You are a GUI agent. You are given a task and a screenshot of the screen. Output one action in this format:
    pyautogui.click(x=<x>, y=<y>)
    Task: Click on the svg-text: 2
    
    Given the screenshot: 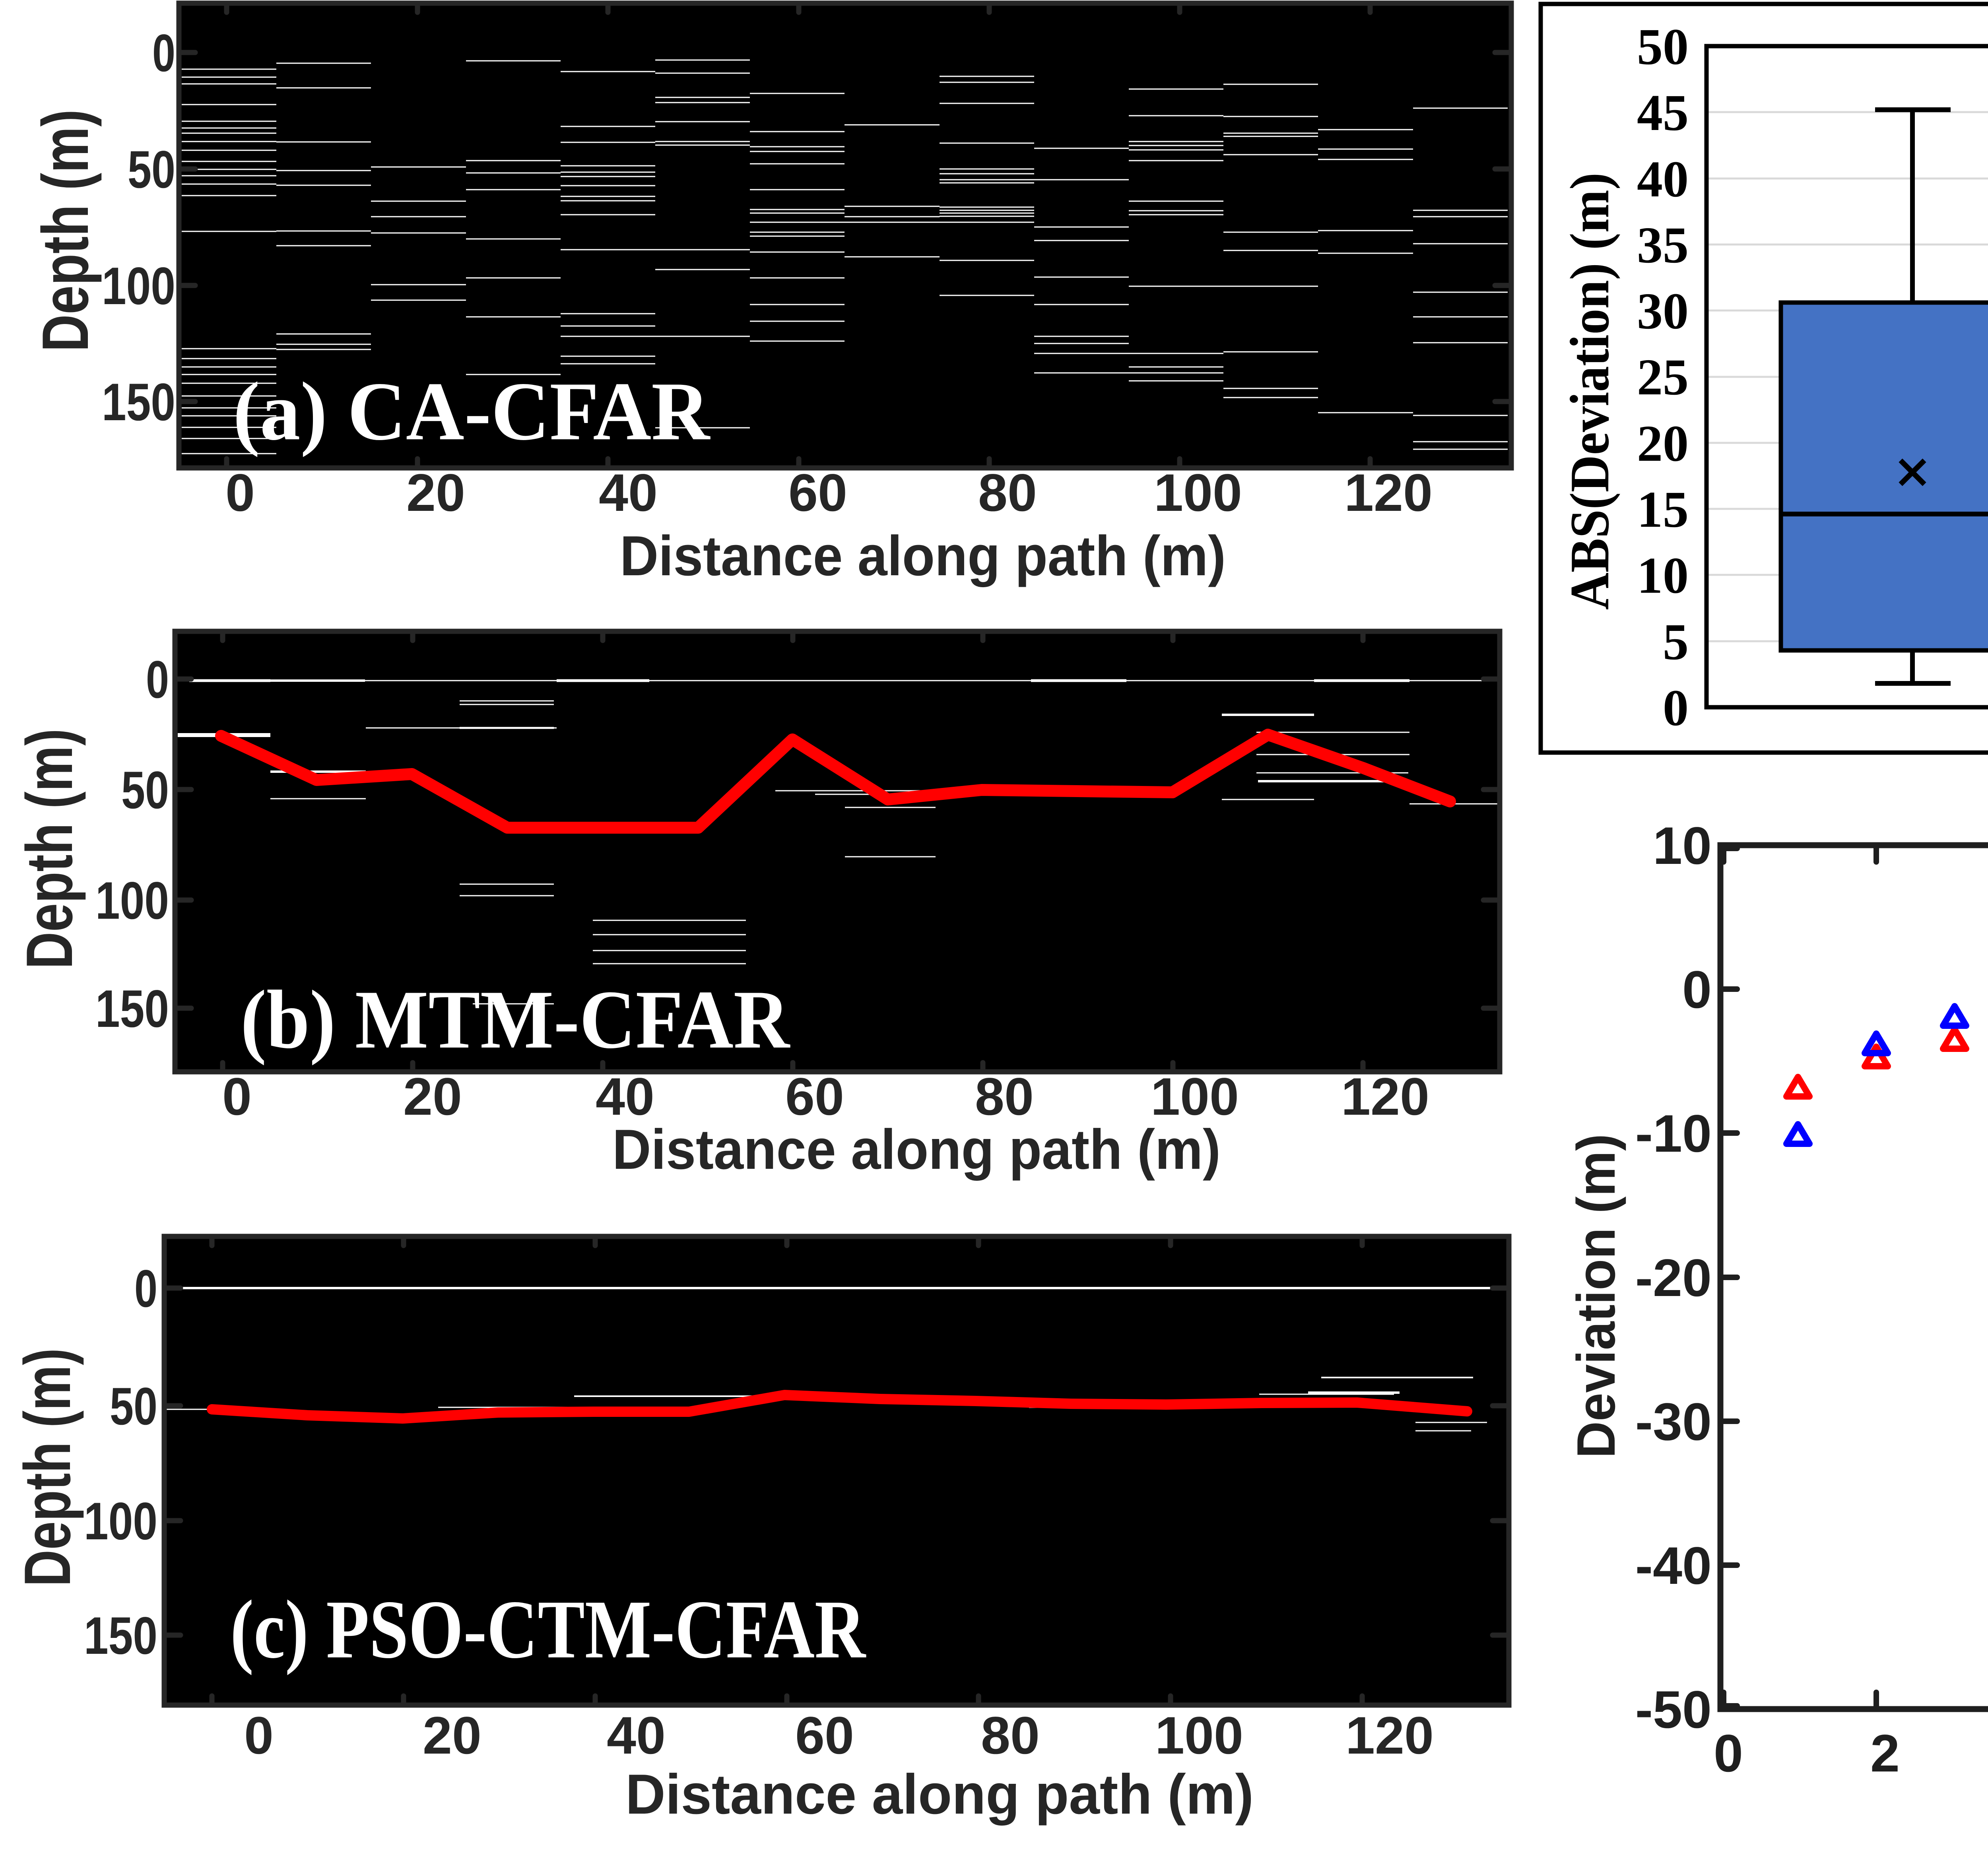 What is the action you would take?
    pyautogui.click(x=1885, y=1753)
    